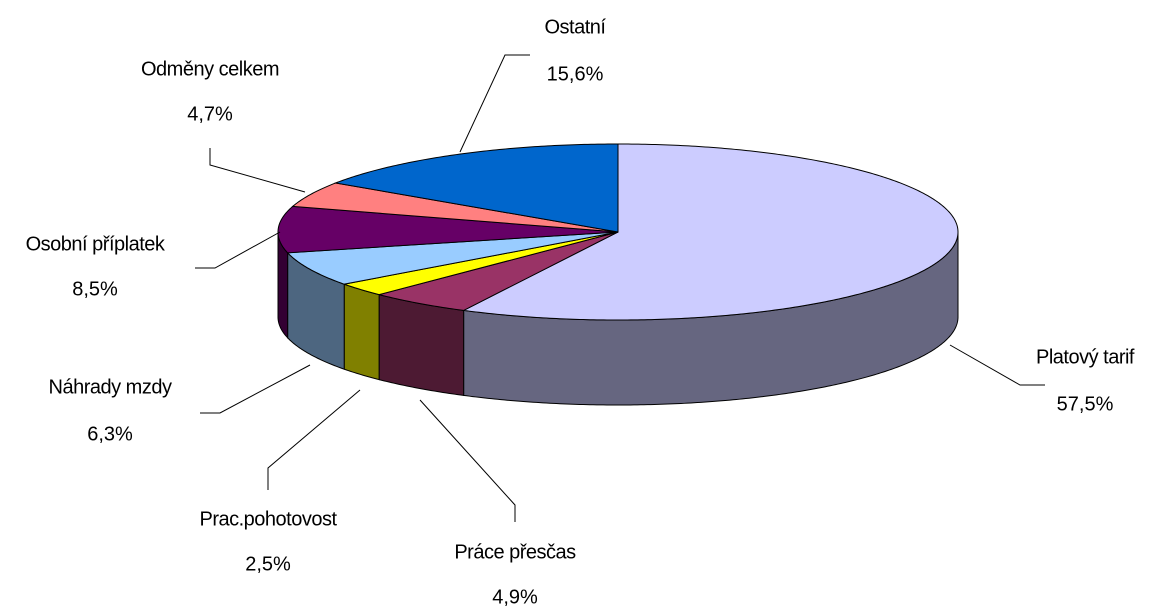  Describe the element at coordinates (575, 74) in the screenshot. I see `value-label: 15,6%` at that location.